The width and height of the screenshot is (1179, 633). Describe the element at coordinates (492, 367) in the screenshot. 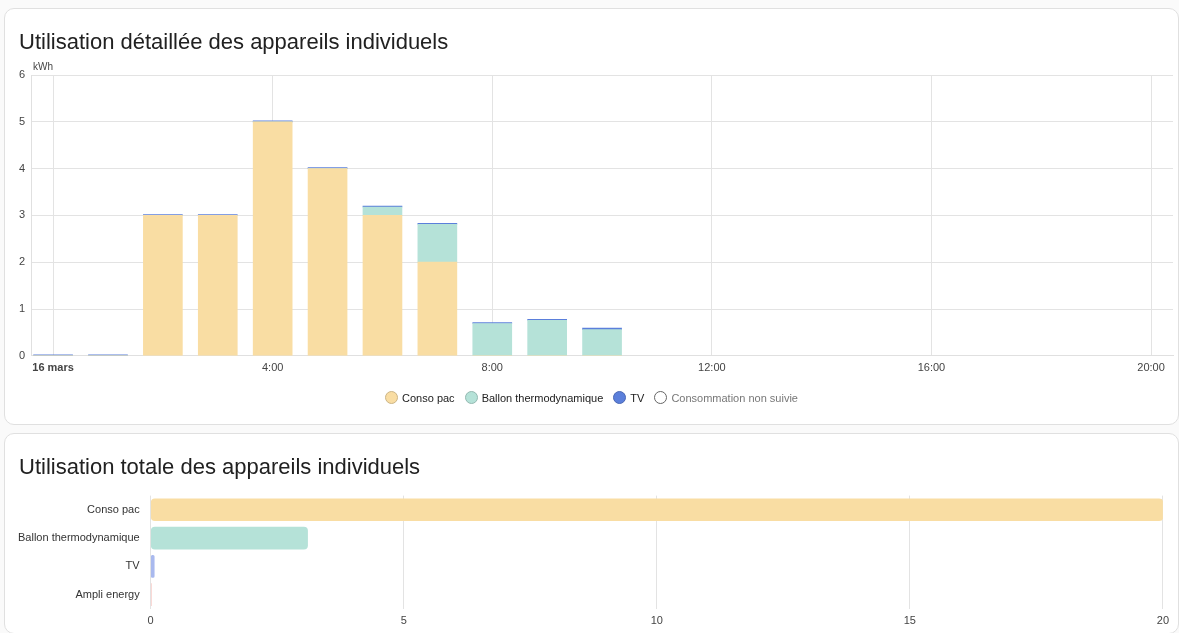

I see `x-tick-label: 8:00` at that location.